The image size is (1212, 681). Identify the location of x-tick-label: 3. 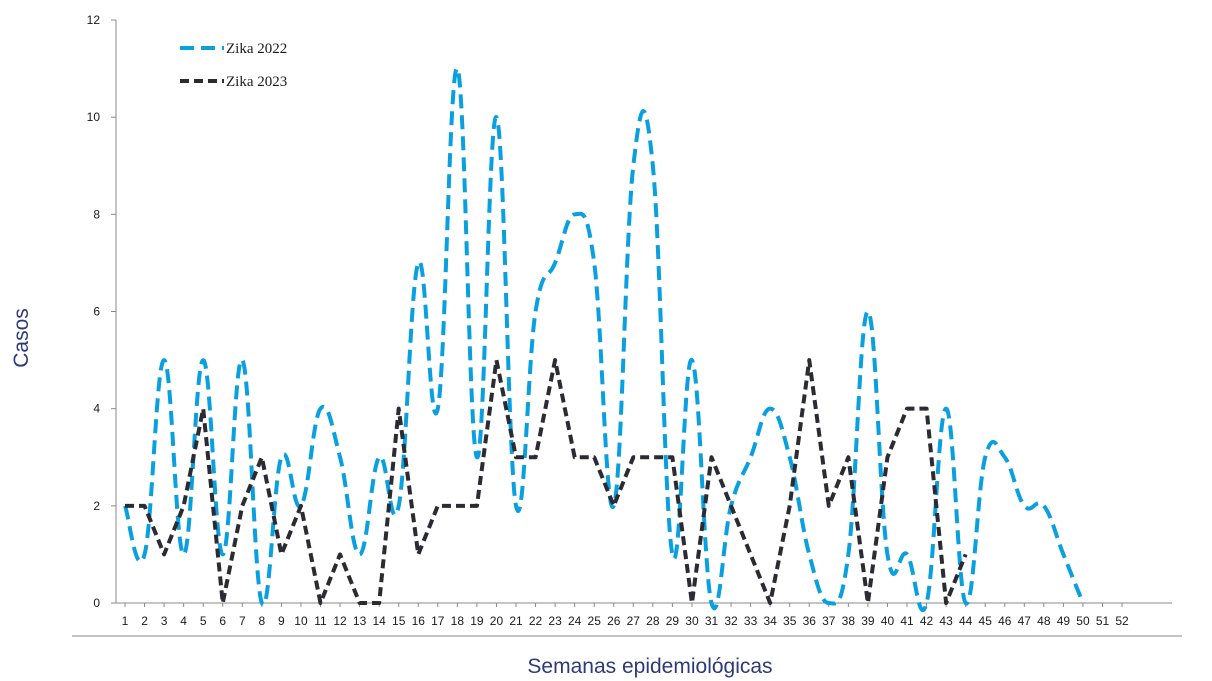
(164, 621).